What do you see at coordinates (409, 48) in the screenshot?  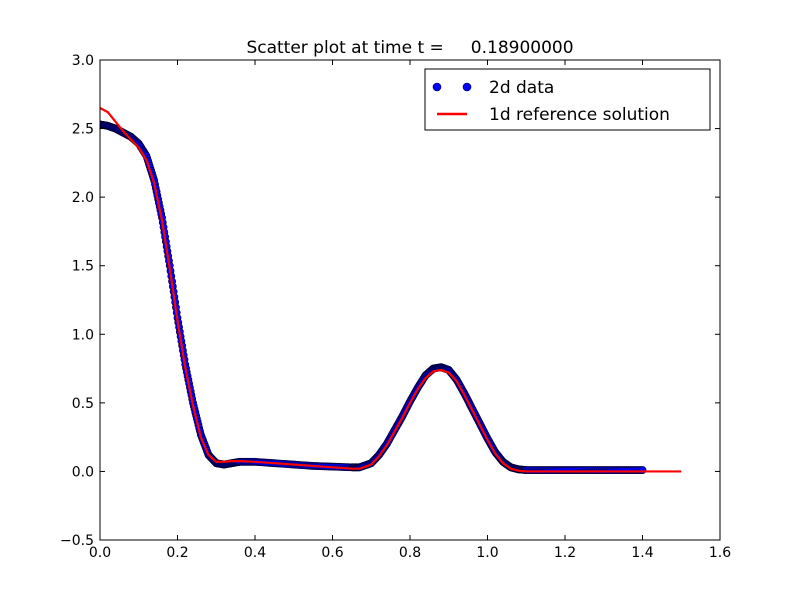 I see `chart-title: Scatter plot at time t = 0.18900000` at bounding box center [409, 48].